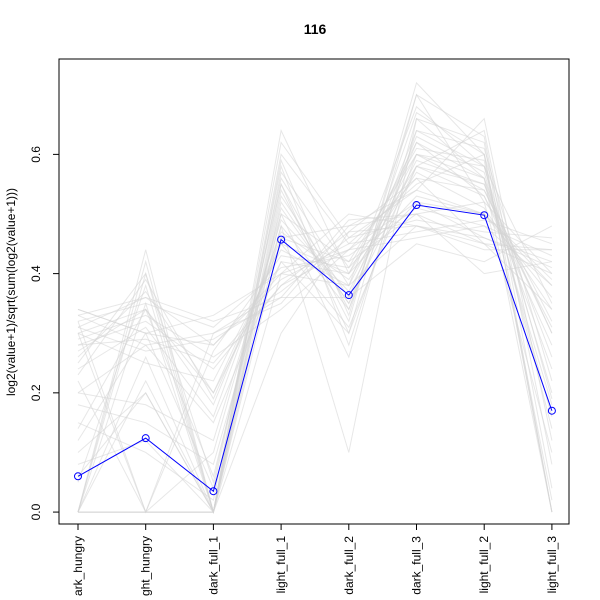  Describe the element at coordinates (146, 566) in the screenshot. I see `x-tick-label-light_hungry: ght_hungry` at that location.